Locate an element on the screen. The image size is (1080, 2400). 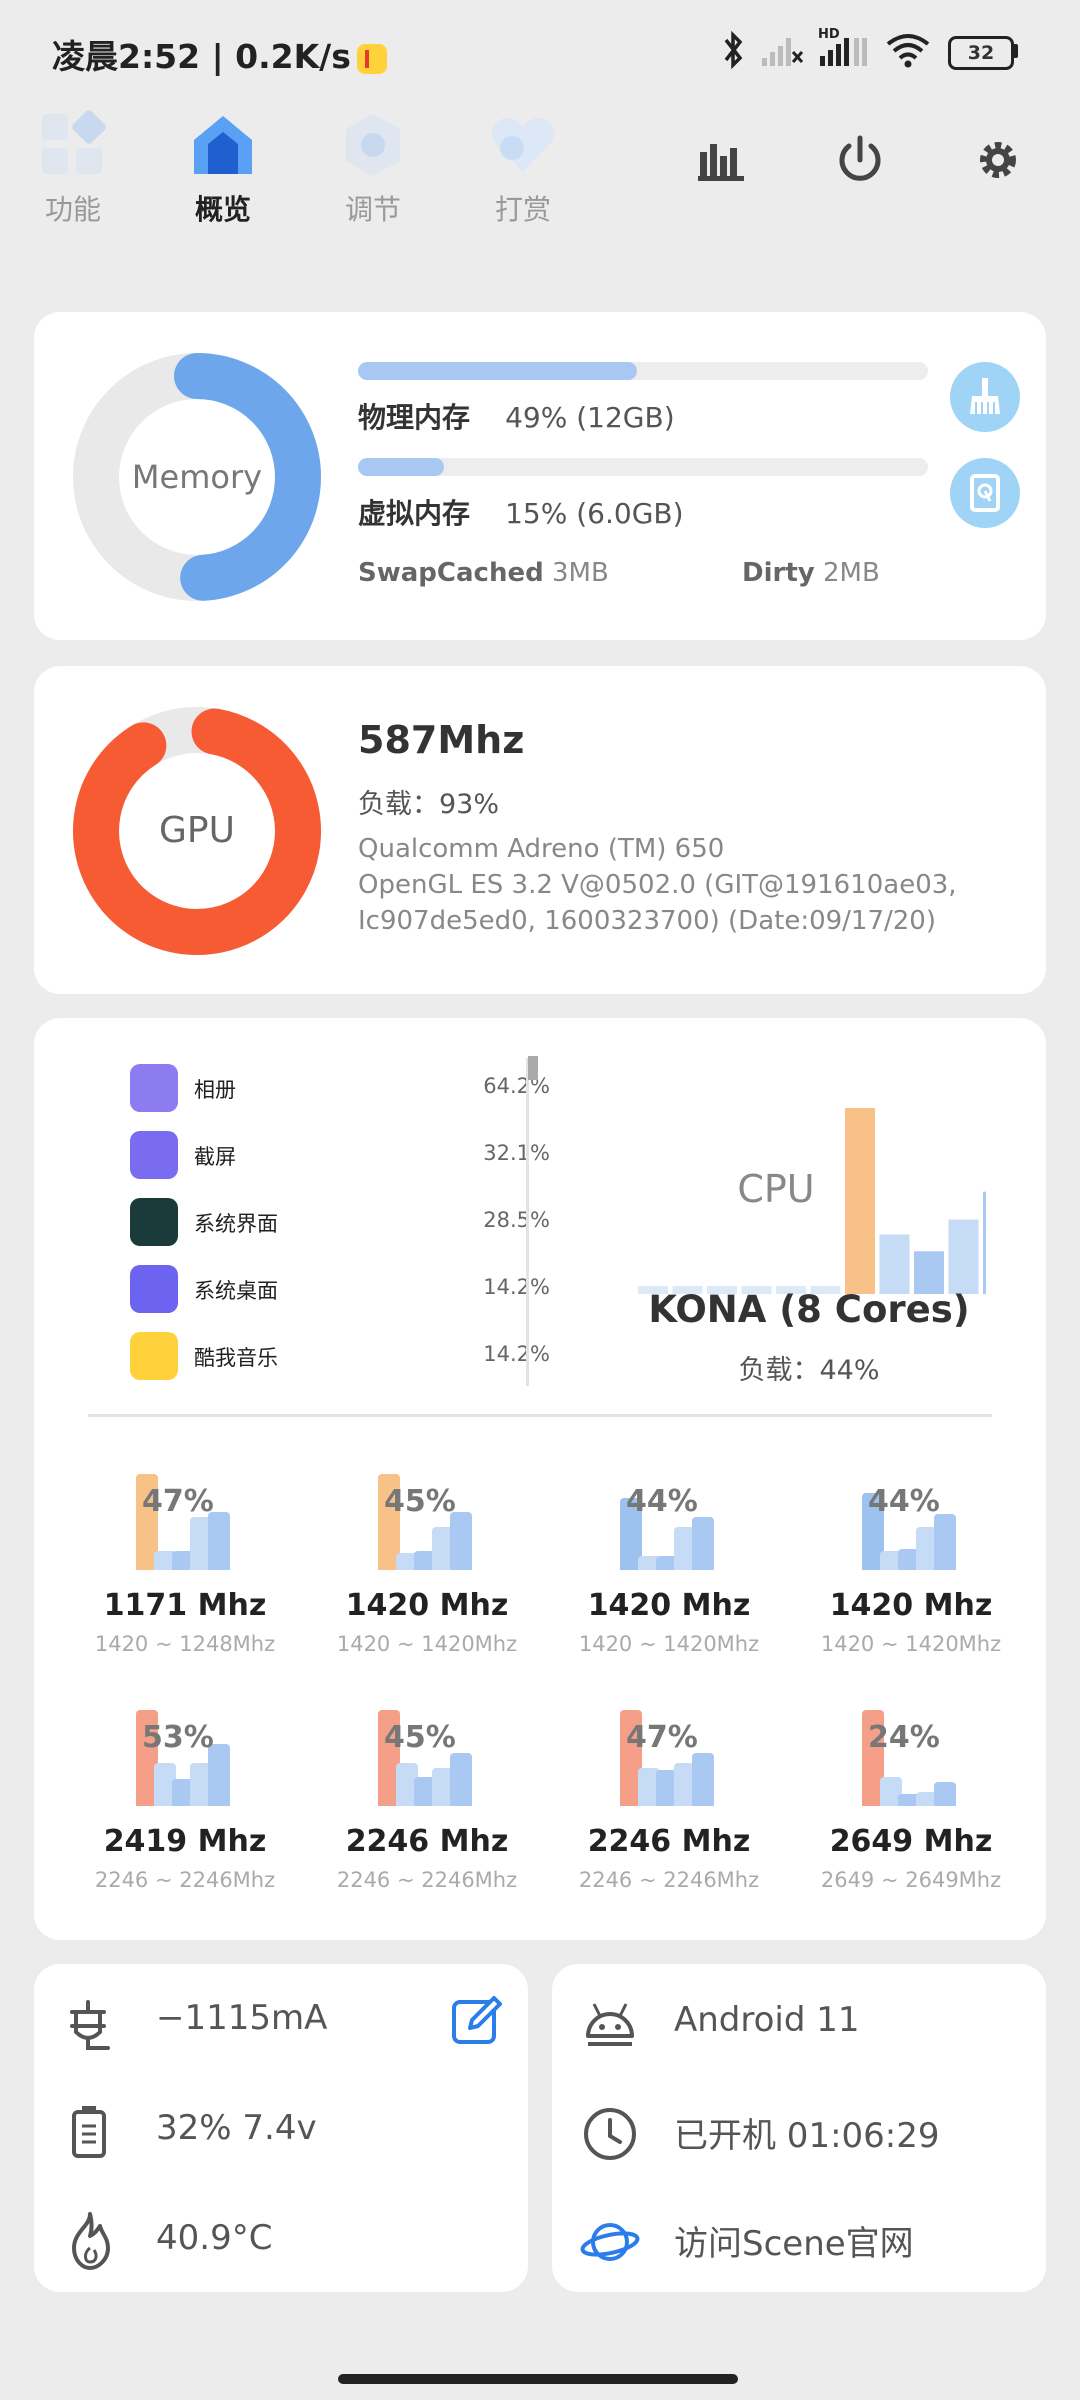
physical-memory-label: 物理内存 is located at coordinates (414, 417).